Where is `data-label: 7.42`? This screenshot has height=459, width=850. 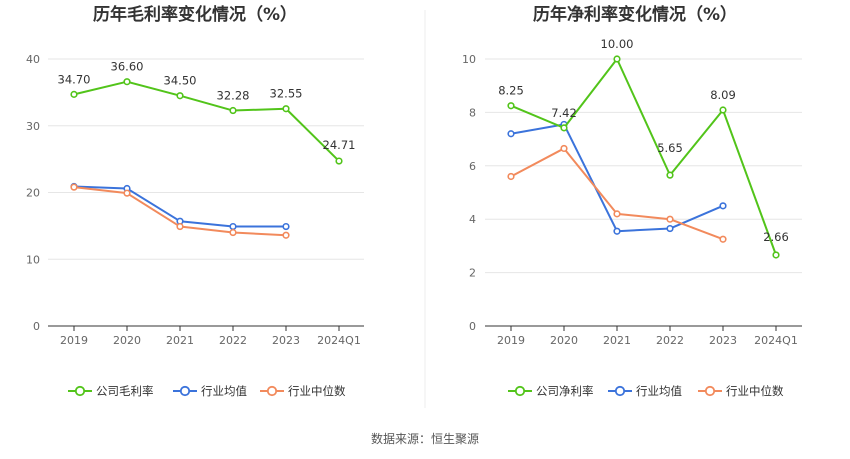 data-label: 7.42 is located at coordinates (564, 113).